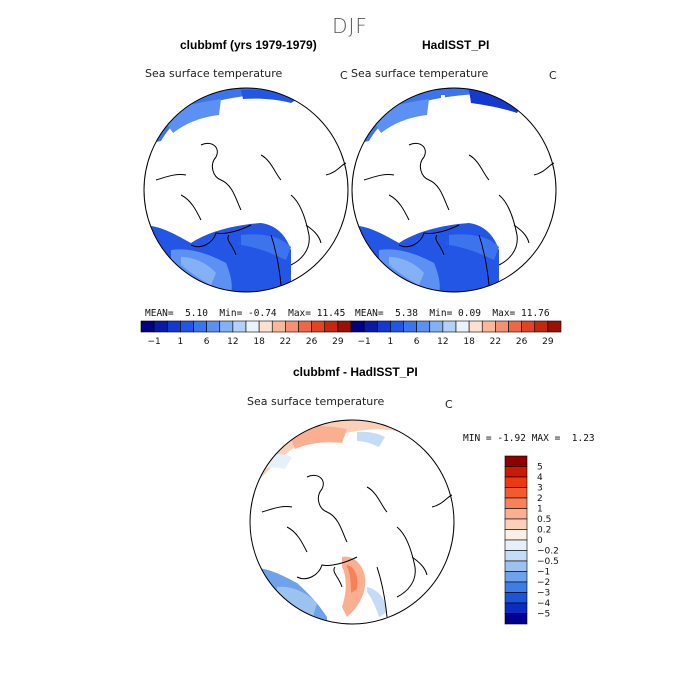 The width and height of the screenshot is (700, 700). I want to click on diff-colorbar-tick-label-12: −3, so click(543, 594).